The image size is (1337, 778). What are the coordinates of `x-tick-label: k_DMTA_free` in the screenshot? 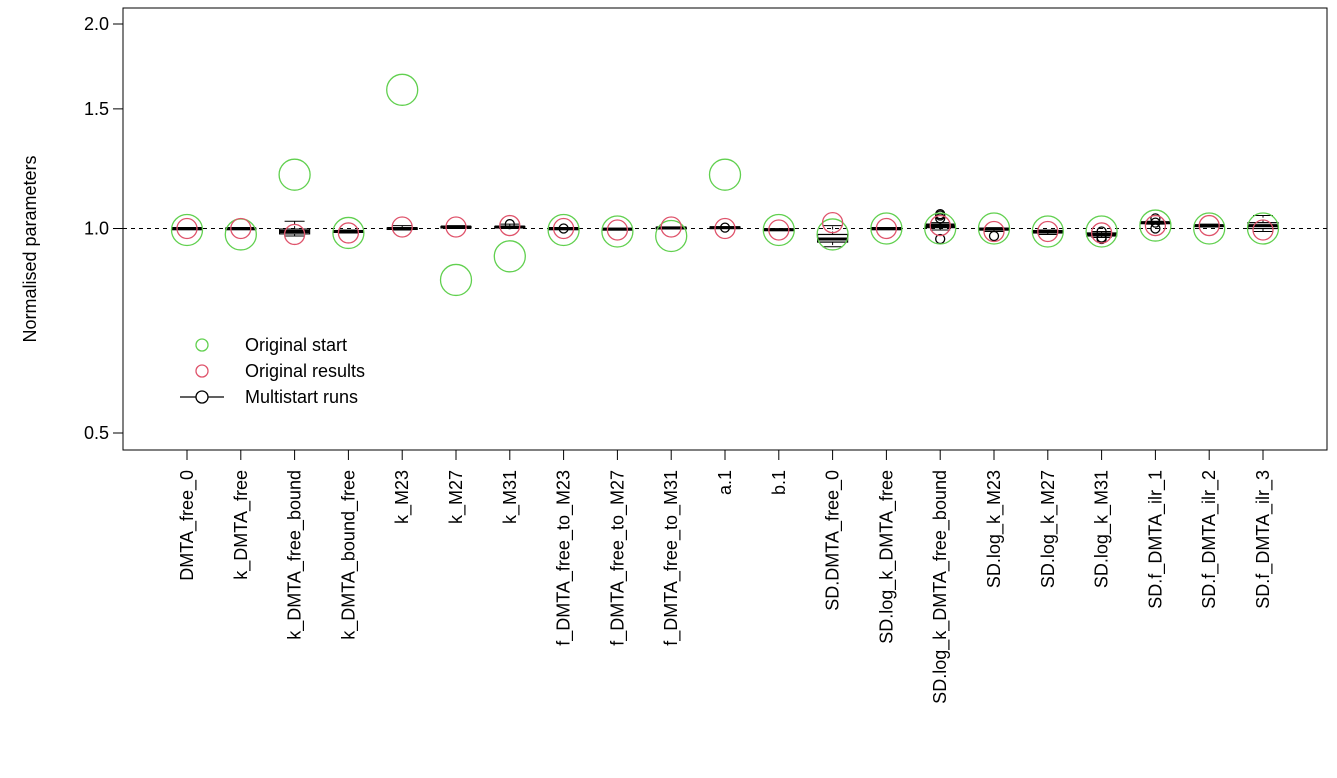 It's located at (241, 525).